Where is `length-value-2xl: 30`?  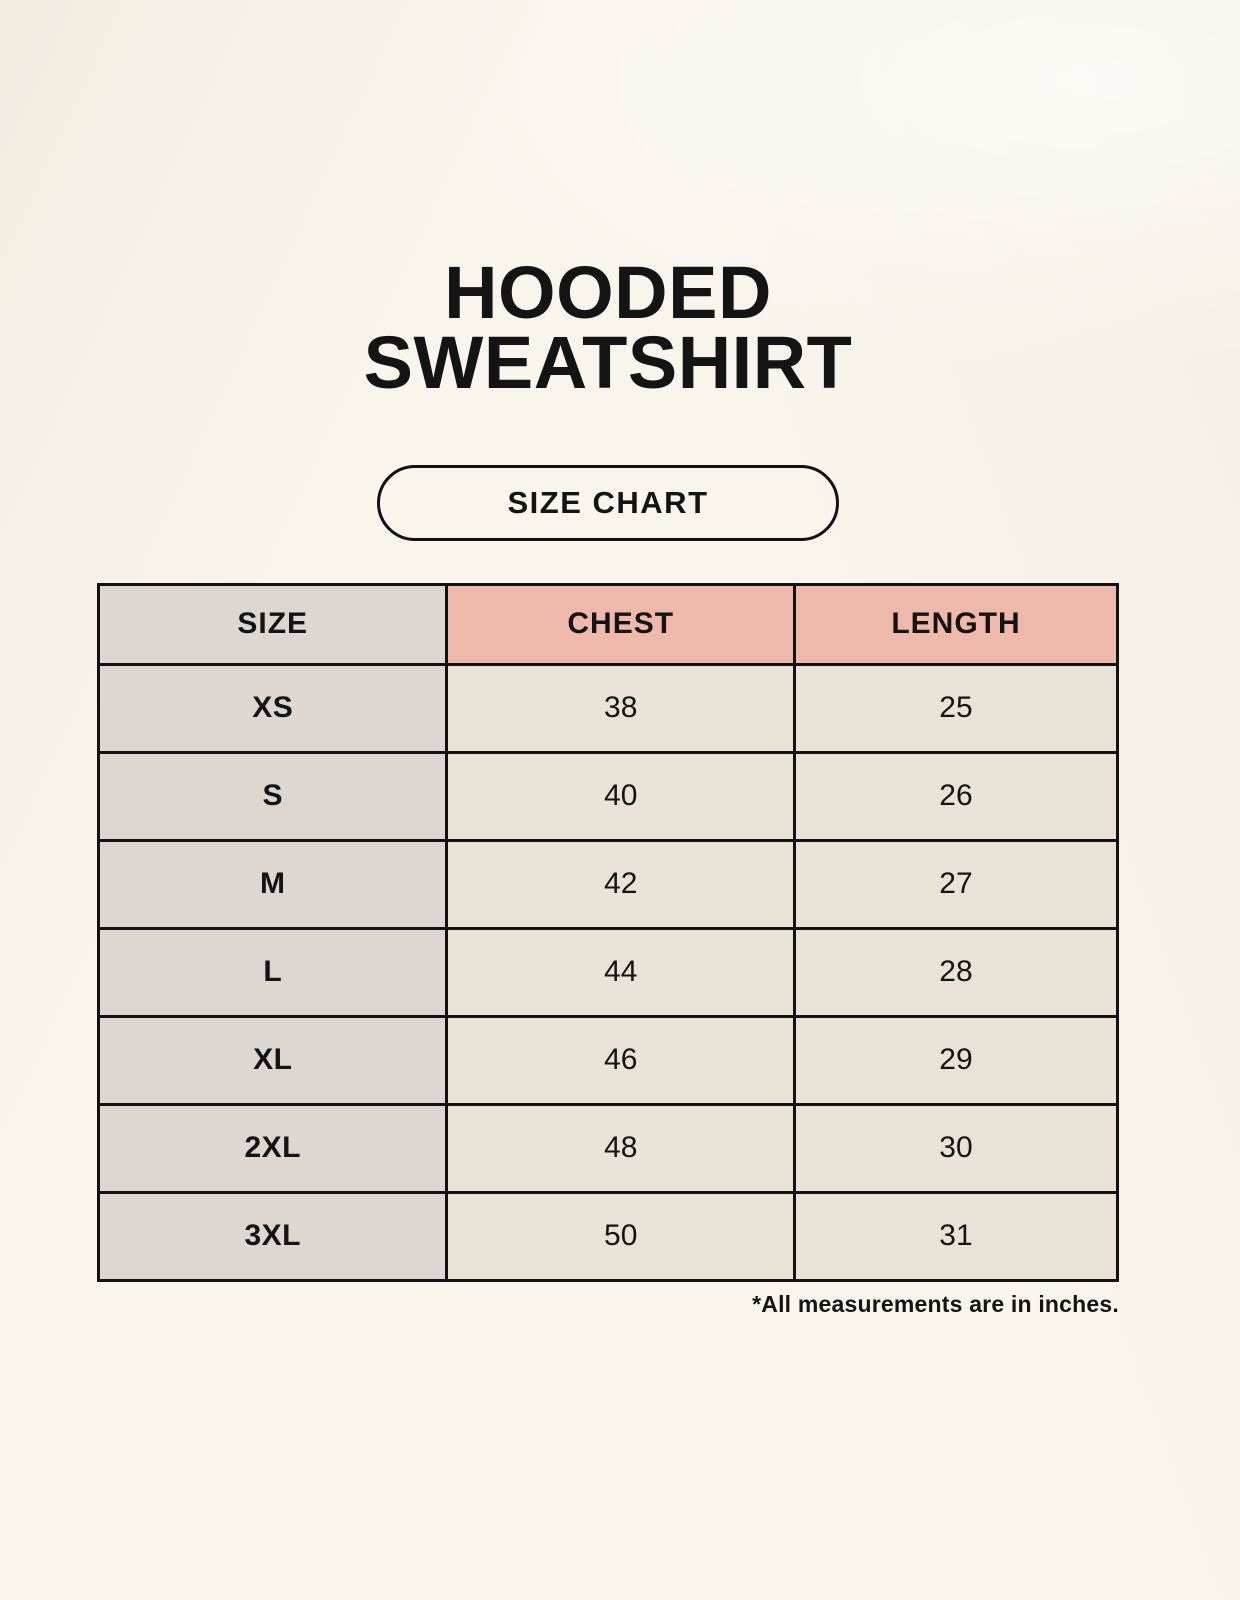 length-value-2xl: 30 is located at coordinates (956, 1148).